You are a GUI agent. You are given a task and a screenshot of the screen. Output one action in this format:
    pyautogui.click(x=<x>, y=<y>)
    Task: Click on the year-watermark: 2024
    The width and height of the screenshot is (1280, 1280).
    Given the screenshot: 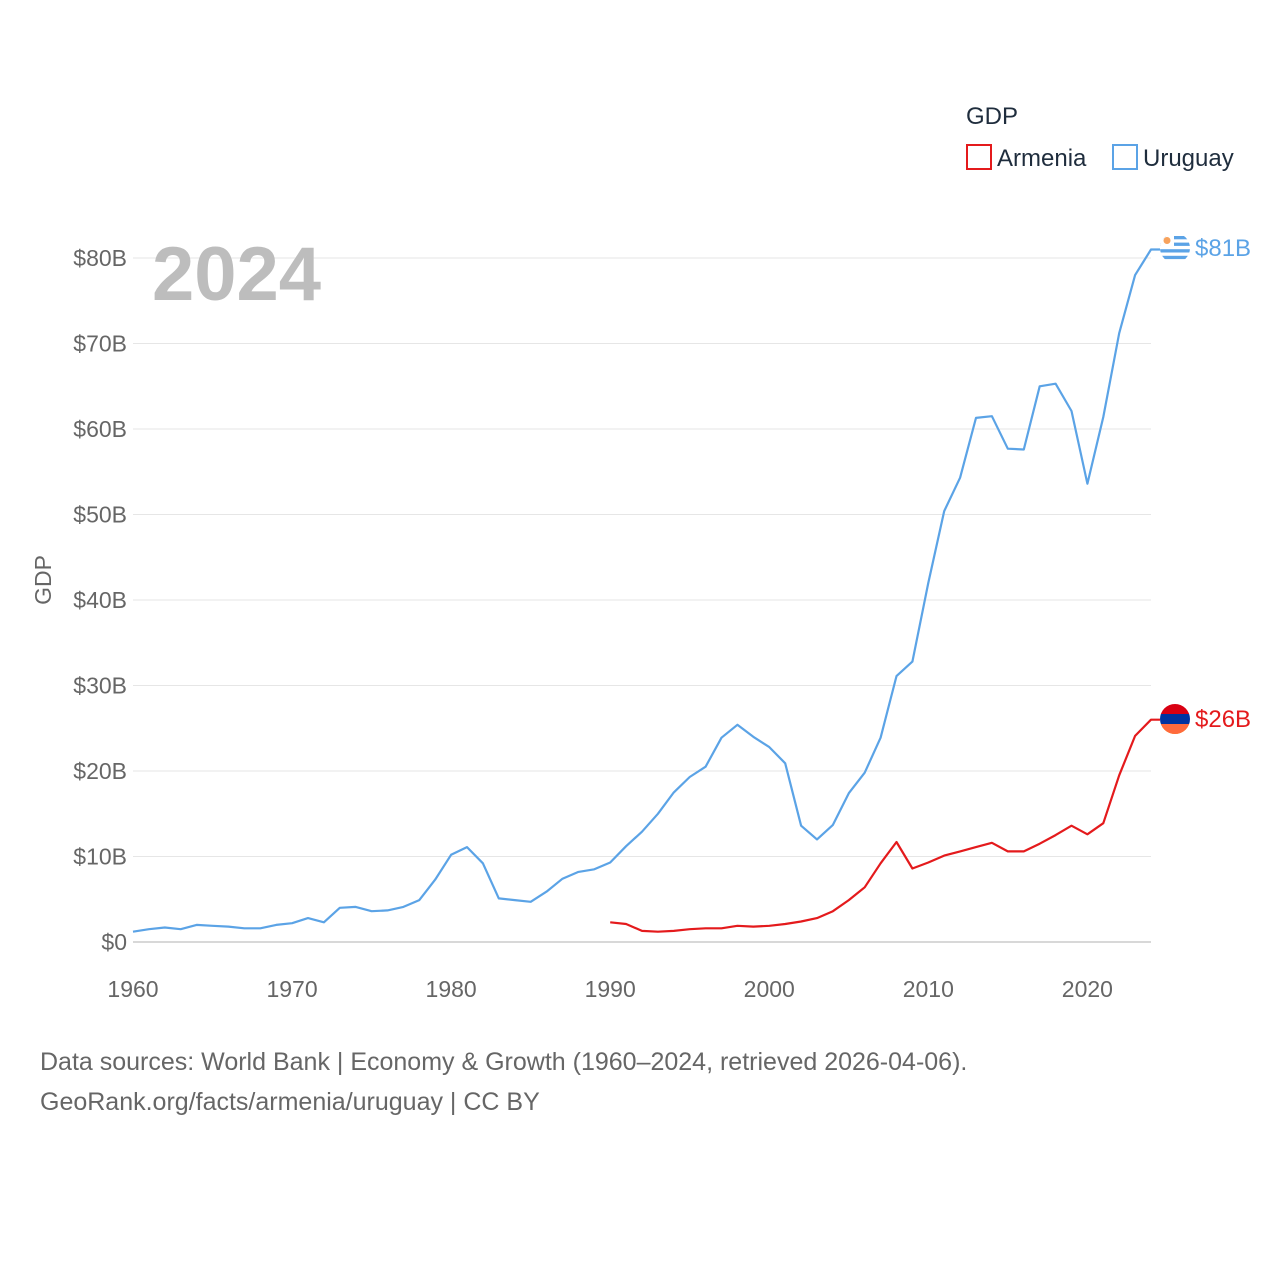 What is the action you would take?
    pyautogui.click(x=236, y=274)
    